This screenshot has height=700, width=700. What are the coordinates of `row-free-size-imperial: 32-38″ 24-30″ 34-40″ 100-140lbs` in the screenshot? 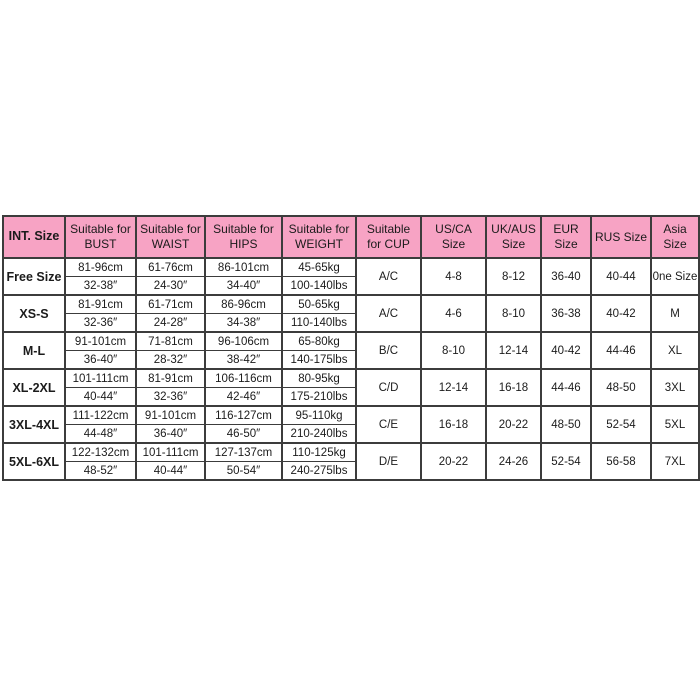 It's located at (351, 286).